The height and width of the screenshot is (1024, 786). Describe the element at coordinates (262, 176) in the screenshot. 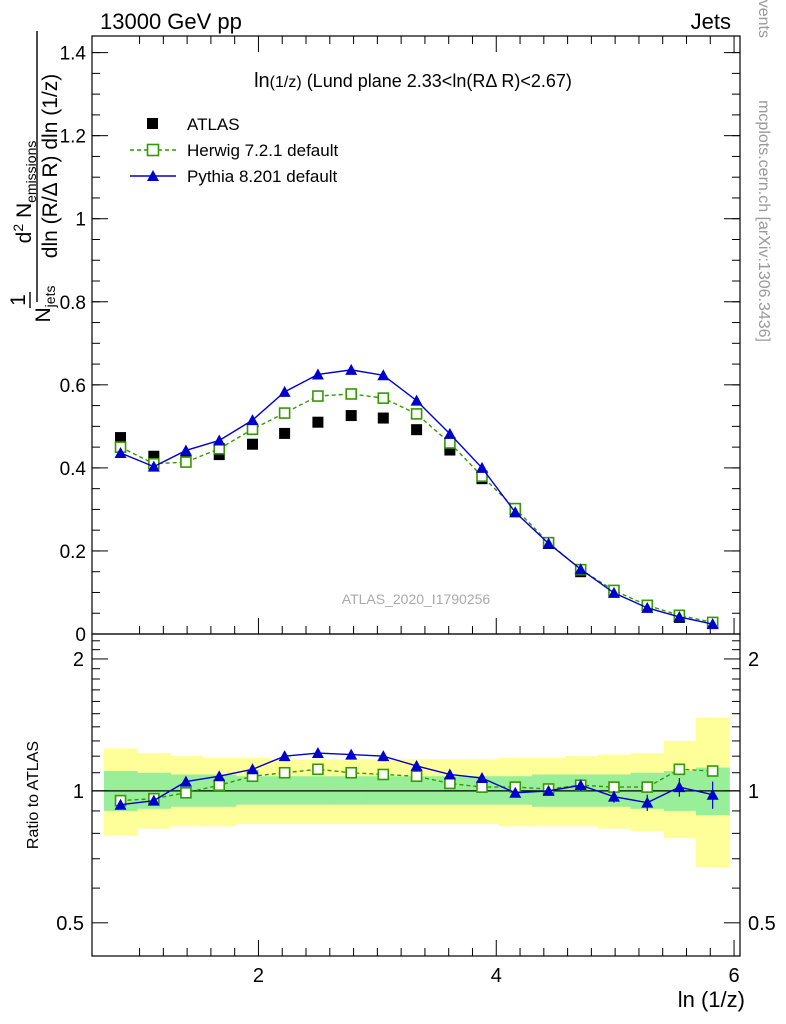

I see `legend-pythia-label: Pythia 8.201 default` at that location.